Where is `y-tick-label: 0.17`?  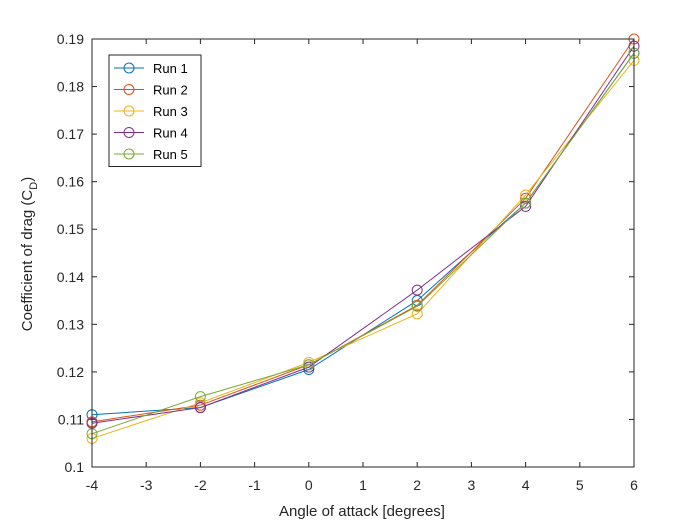 y-tick-label: 0.17 is located at coordinates (70, 134).